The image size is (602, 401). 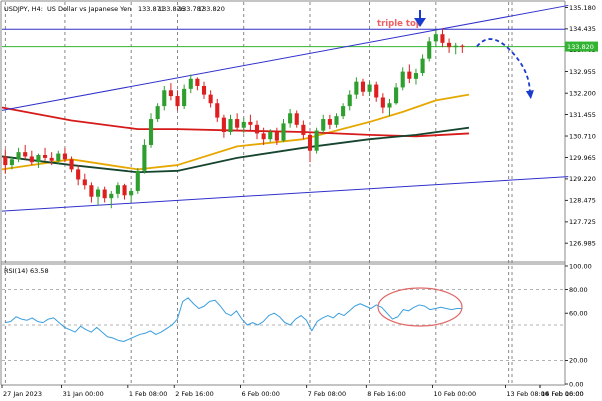 I want to click on rsi-tick-label: 0.00, so click(x=576, y=384).